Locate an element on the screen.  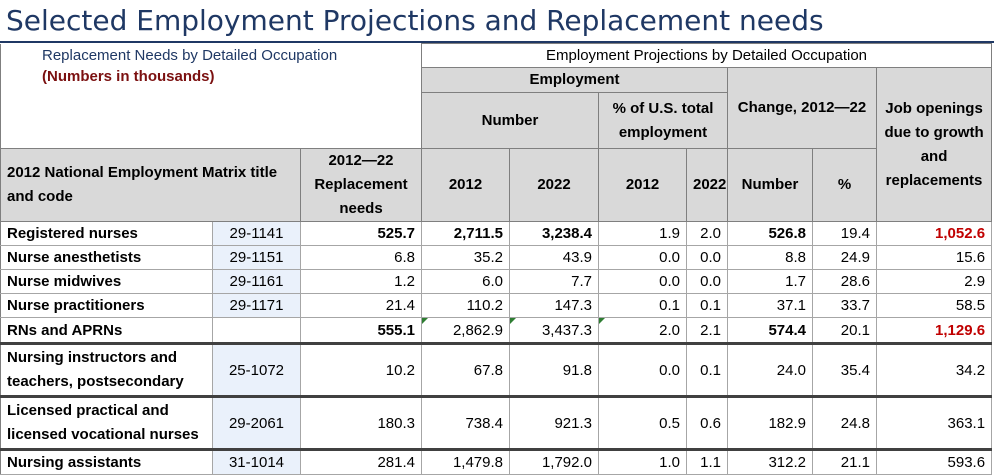
pct-total-2012: 1.9 is located at coordinates (642, 233).